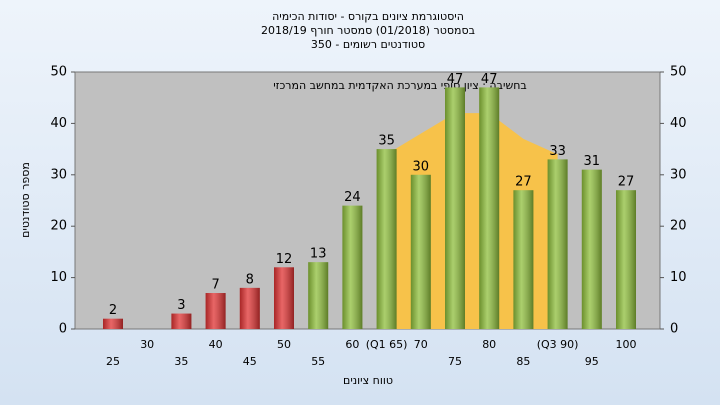  I want to click on value-label: 30, so click(421, 166).